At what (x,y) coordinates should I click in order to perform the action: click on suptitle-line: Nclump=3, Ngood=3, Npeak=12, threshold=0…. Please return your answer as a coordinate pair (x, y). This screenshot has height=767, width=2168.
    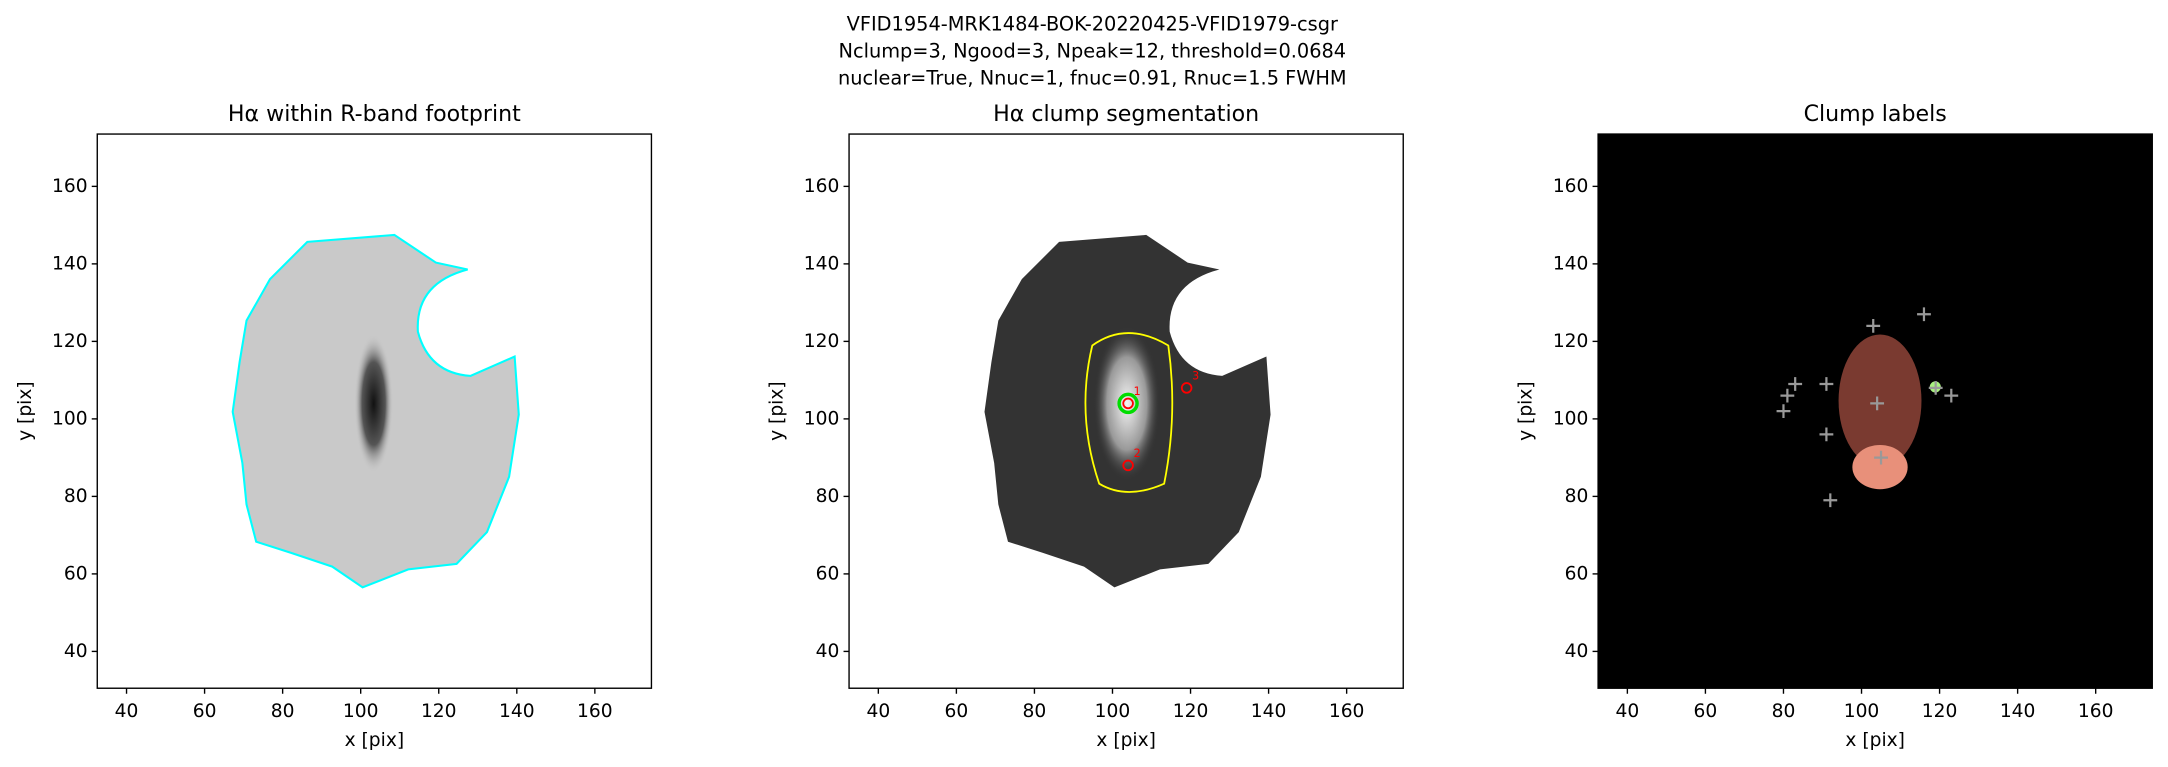
    Looking at the image, I should click on (1092, 50).